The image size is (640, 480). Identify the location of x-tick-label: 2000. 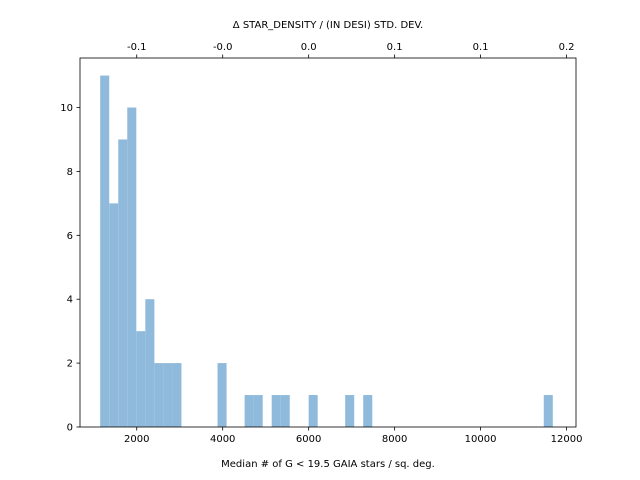
(136, 439).